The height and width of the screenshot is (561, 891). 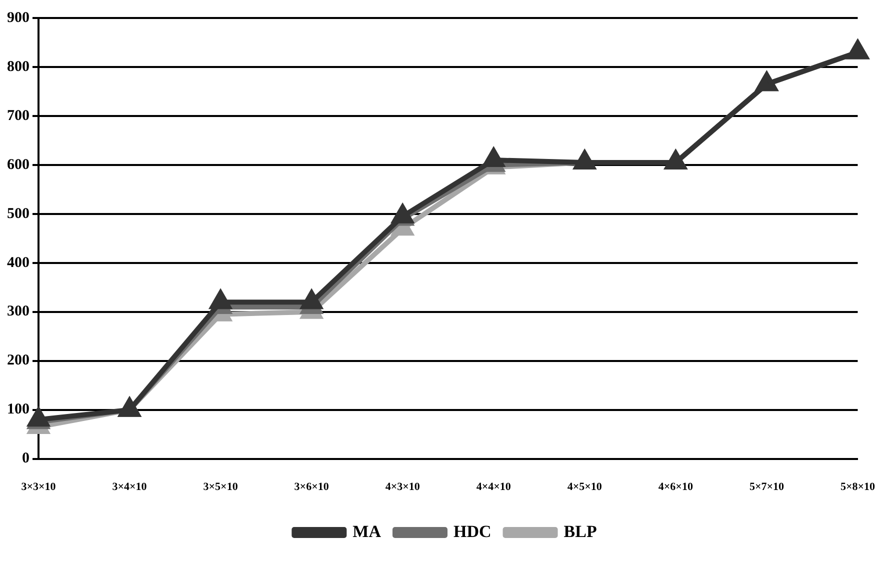 What do you see at coordinates (18, 360) in the screenshot?
I see `y-tick-label: 200` at bounding box center [18, 360].